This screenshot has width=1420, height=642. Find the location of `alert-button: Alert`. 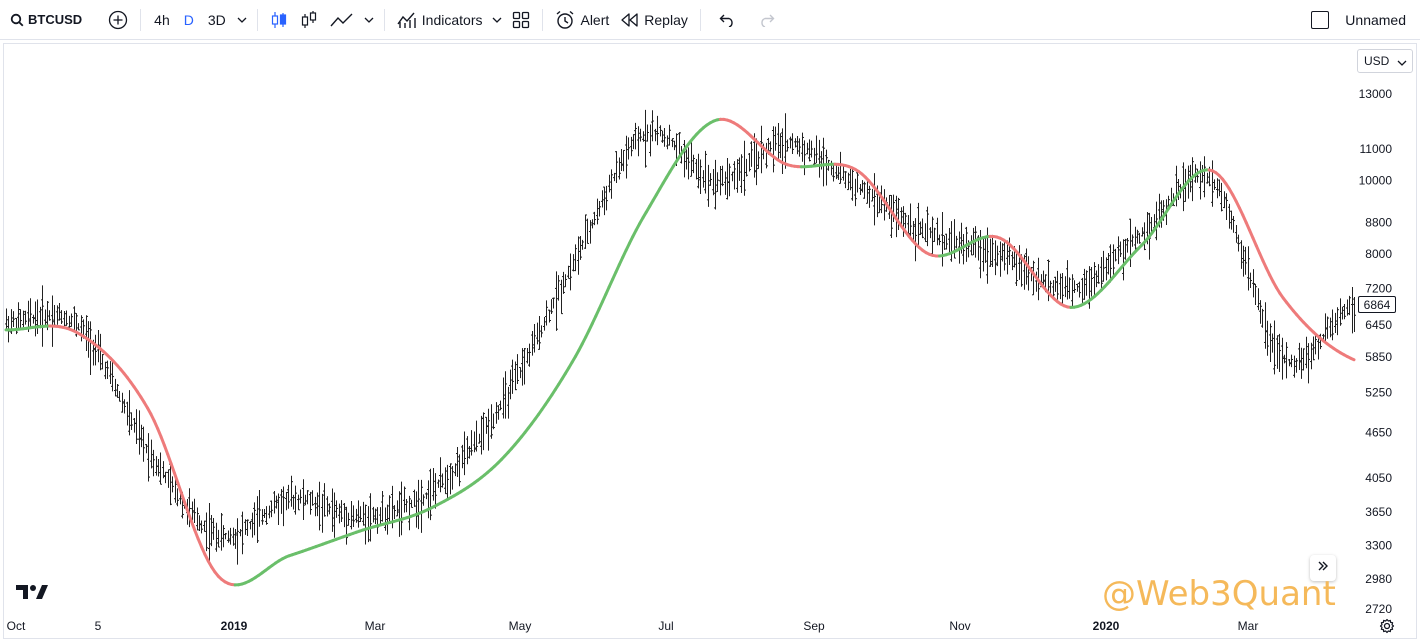

alert-button: Alert is located at coordinates (582, 20).